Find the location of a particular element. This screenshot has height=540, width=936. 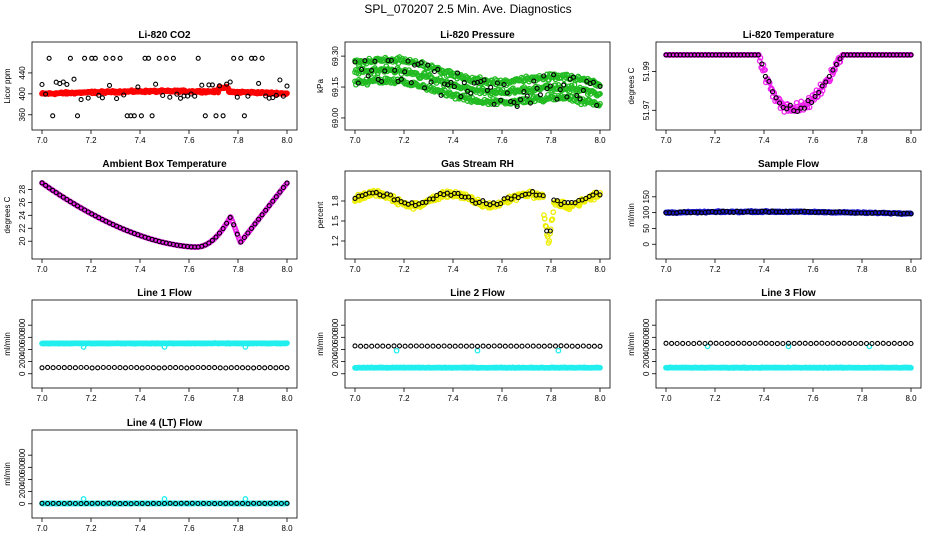

y-tick-label: 800 is located at coordinates (22, 325).